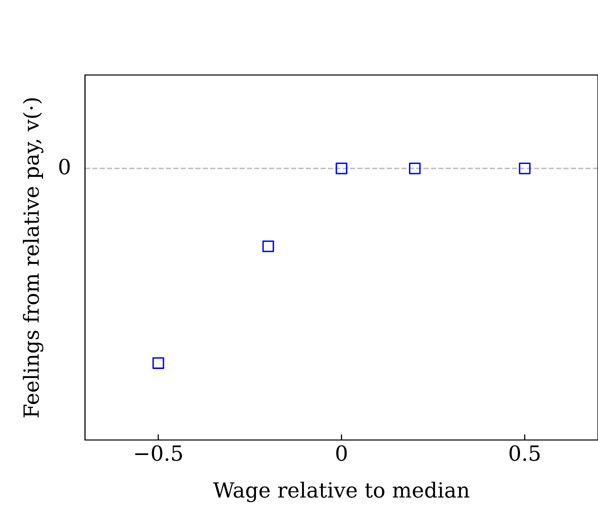 The width and height of the screenshot is (598, 518). What do you see at coordinates (341, 492) in the screenshot?
I see `x-axis-title: Wage relative to median` at bounding box center [341, 492].